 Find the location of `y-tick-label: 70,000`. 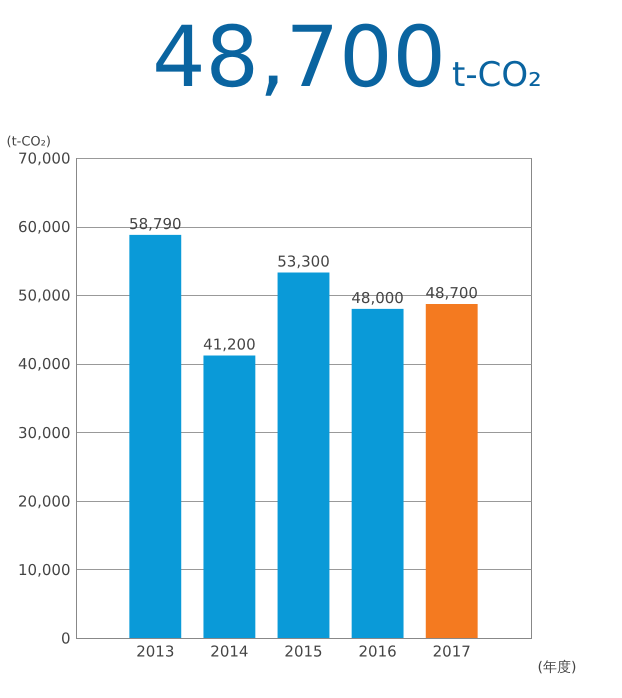

y-tick-label: 70,000 is located at coordinates (44, 159).